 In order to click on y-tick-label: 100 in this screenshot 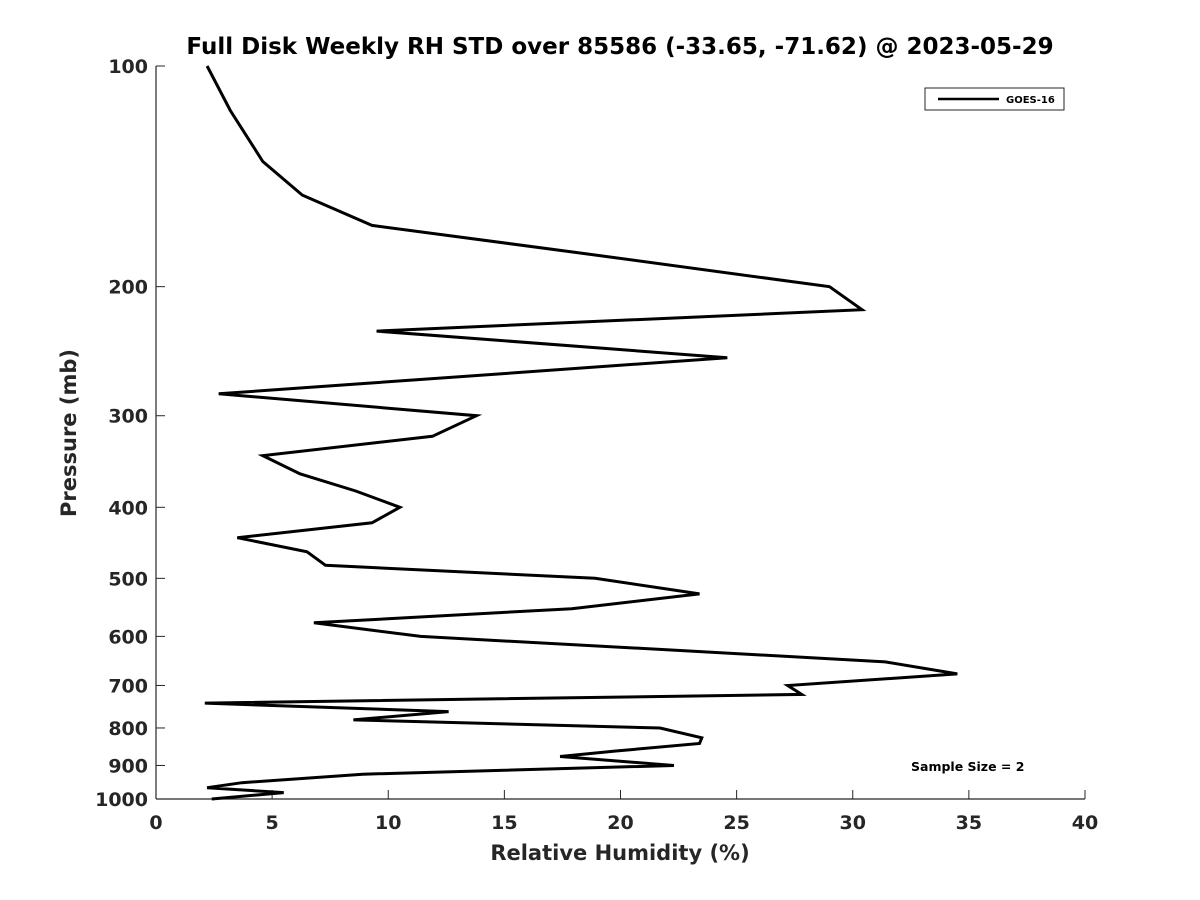, I will do `click(128, 67)`.